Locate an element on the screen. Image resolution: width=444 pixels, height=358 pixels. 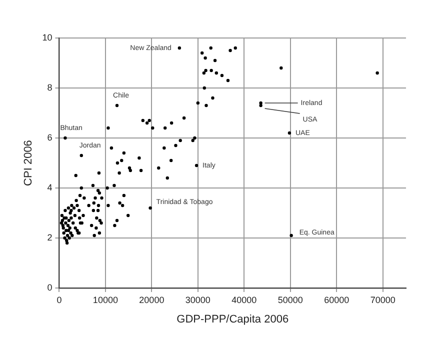
x-axis-title: GDP-PPP/Capita 2006 is located at coordinates (232, 319).